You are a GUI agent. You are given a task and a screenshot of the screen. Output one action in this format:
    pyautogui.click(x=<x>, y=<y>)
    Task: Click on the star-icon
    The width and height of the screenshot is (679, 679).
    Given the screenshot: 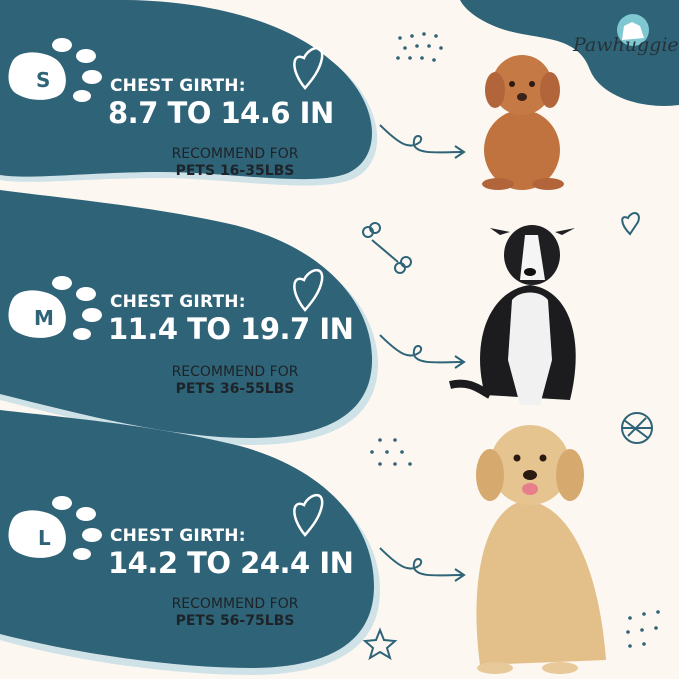 What is the action you would take?
    pyautogui.click(x=380, y=644)
    